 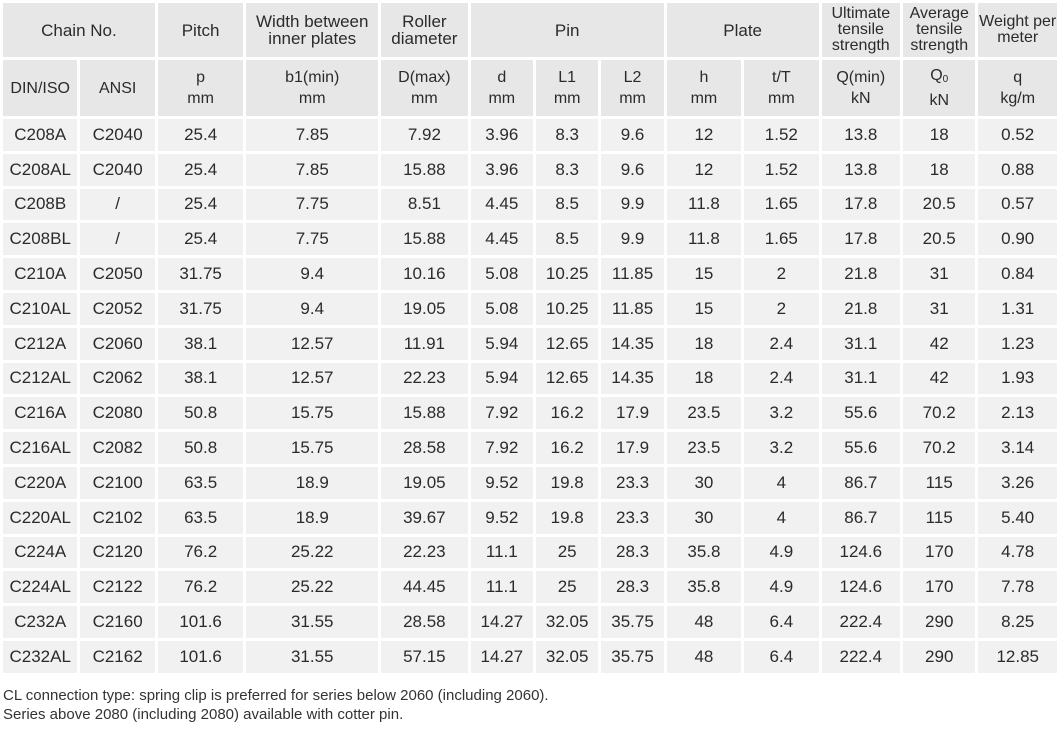 I want to click on cell-b1: 31.55, so click(x=312, y=656).